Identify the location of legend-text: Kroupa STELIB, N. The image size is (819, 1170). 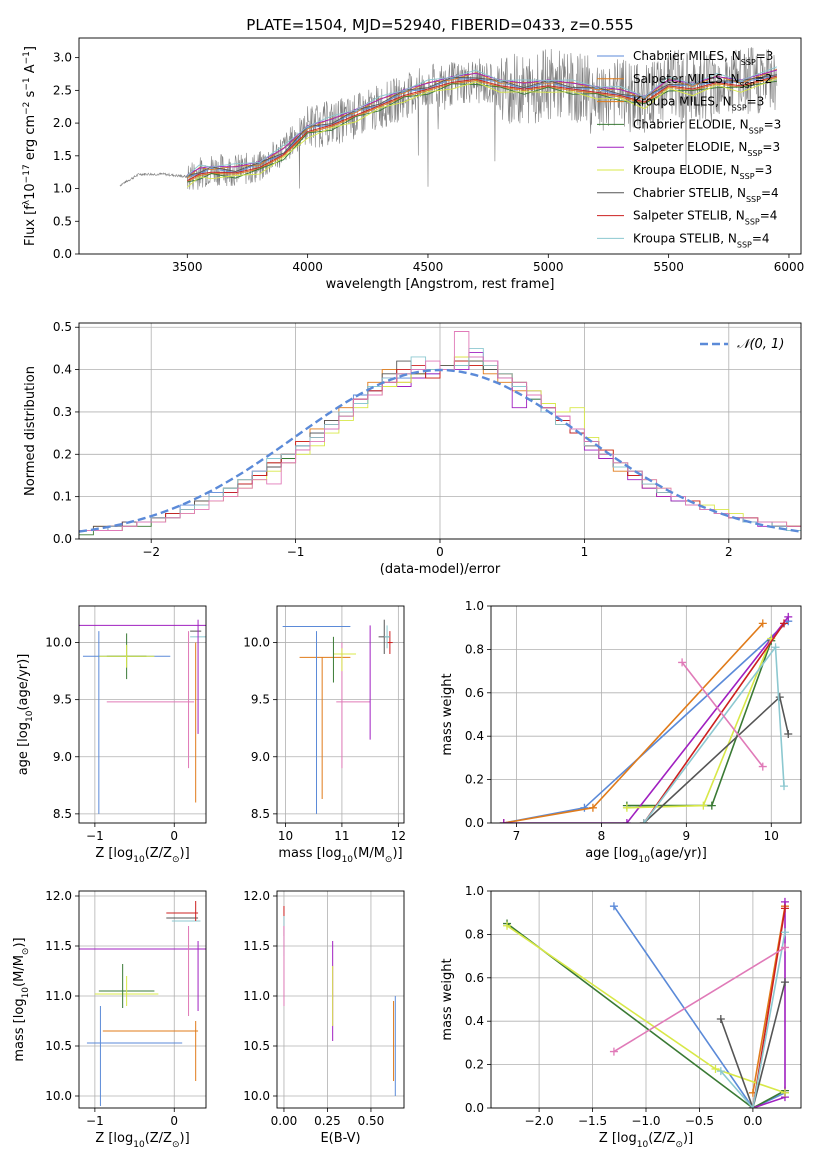
(685, 238).